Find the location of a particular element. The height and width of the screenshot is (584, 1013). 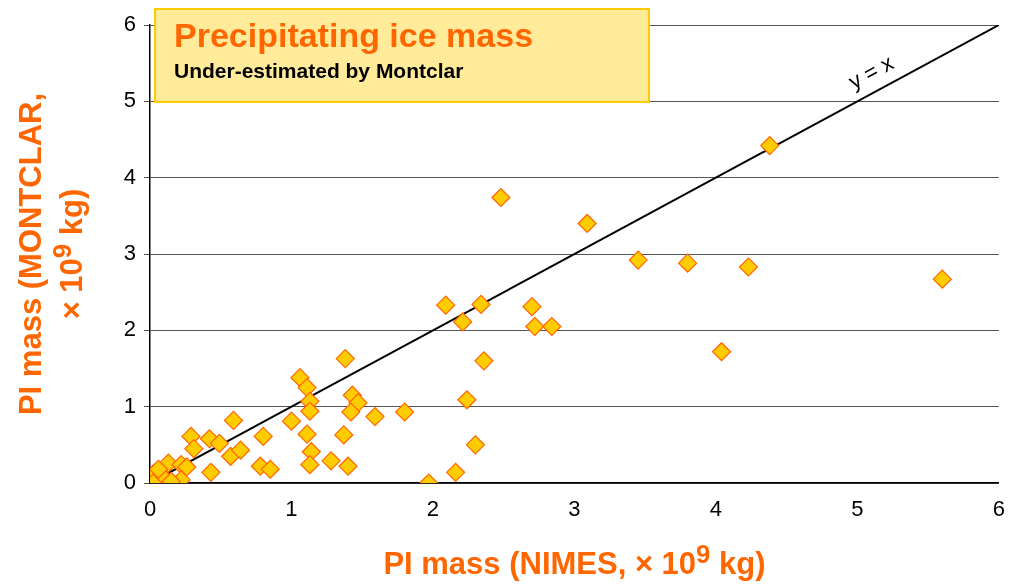

x-tick-label: 6 is located at coordinates (999, 509).